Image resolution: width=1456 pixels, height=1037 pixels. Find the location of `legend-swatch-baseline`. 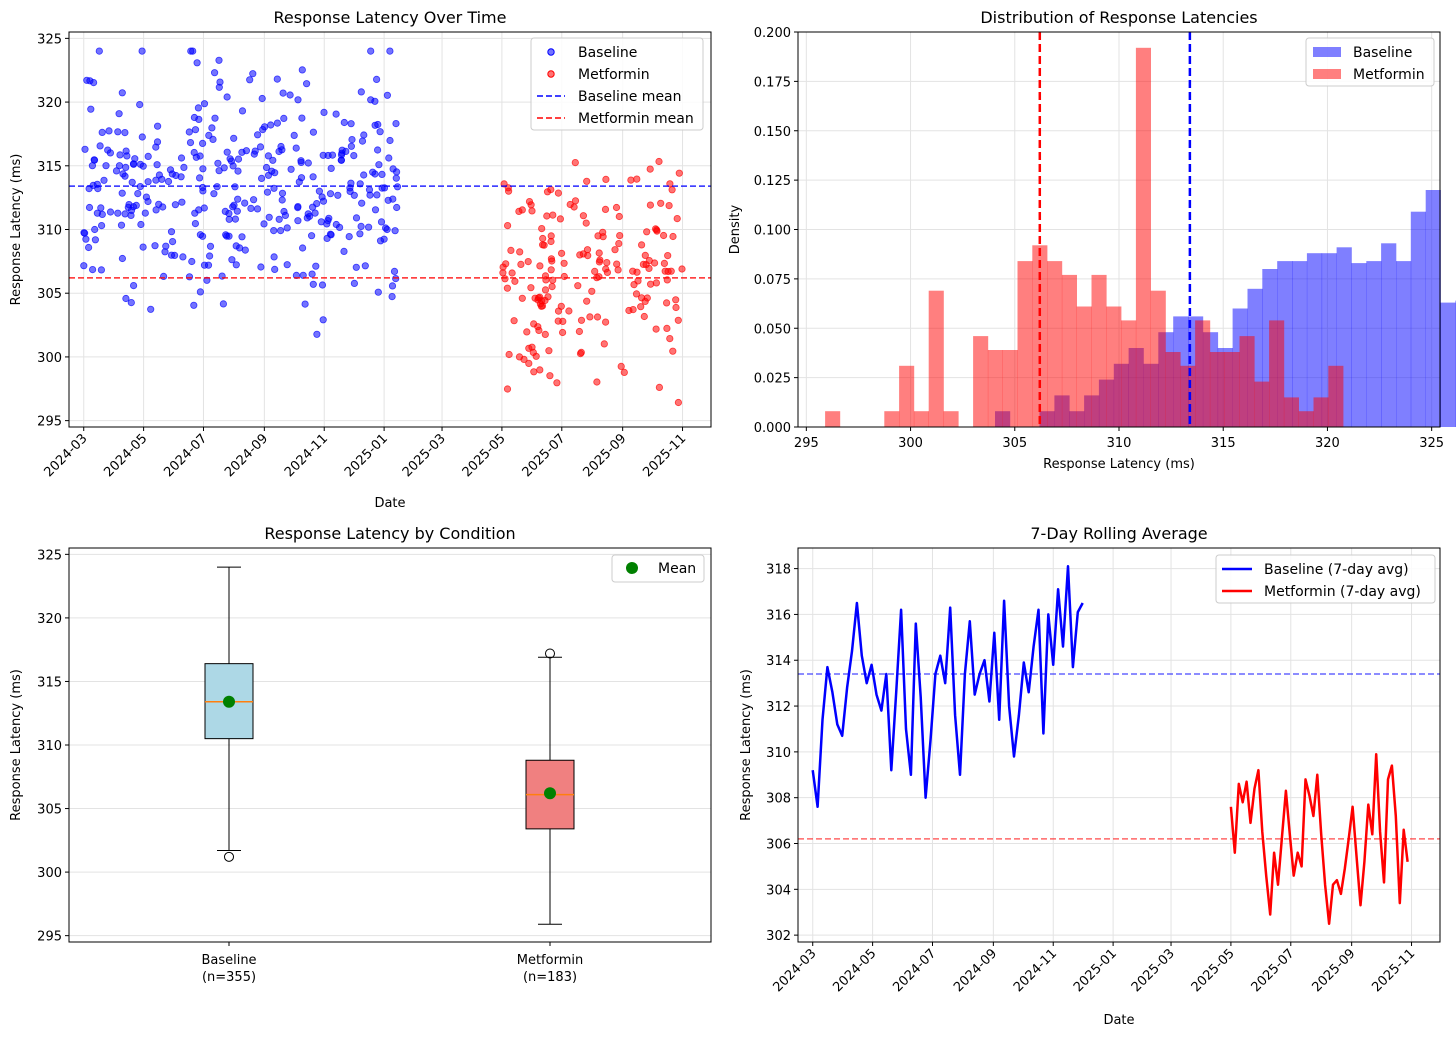

legend-swatch-baseline is located at coordinates (1327, 52).